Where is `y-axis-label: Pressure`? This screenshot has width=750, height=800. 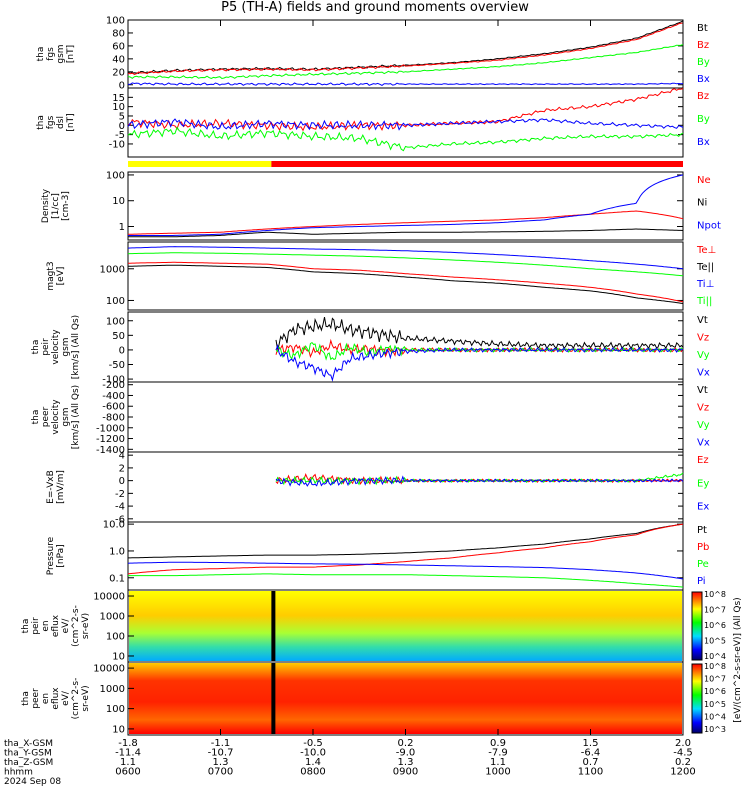 y-axis-label: Pressure is located at coordinates (51, 555).